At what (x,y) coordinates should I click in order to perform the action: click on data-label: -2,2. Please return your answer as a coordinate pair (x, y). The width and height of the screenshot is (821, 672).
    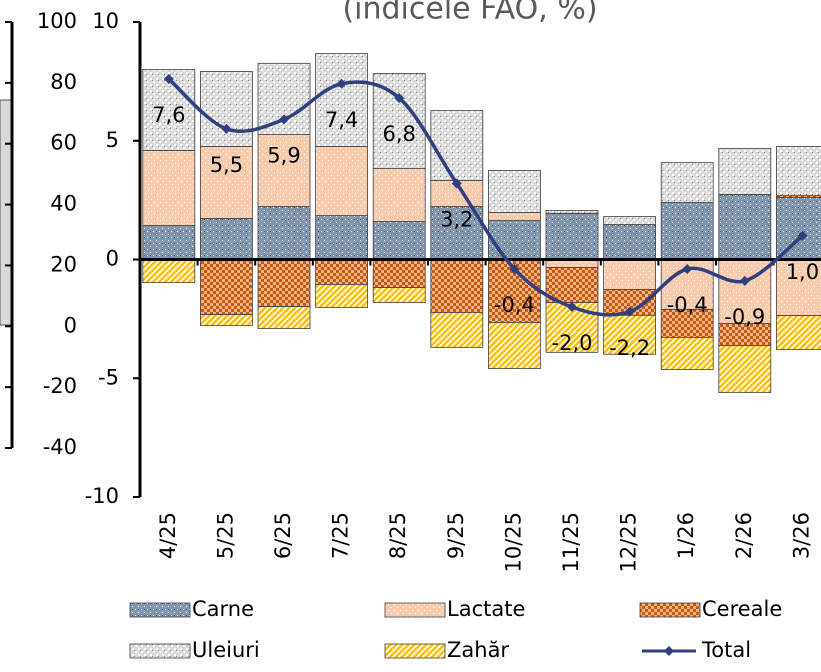
    Looking at the image, I should click on (629, 348).